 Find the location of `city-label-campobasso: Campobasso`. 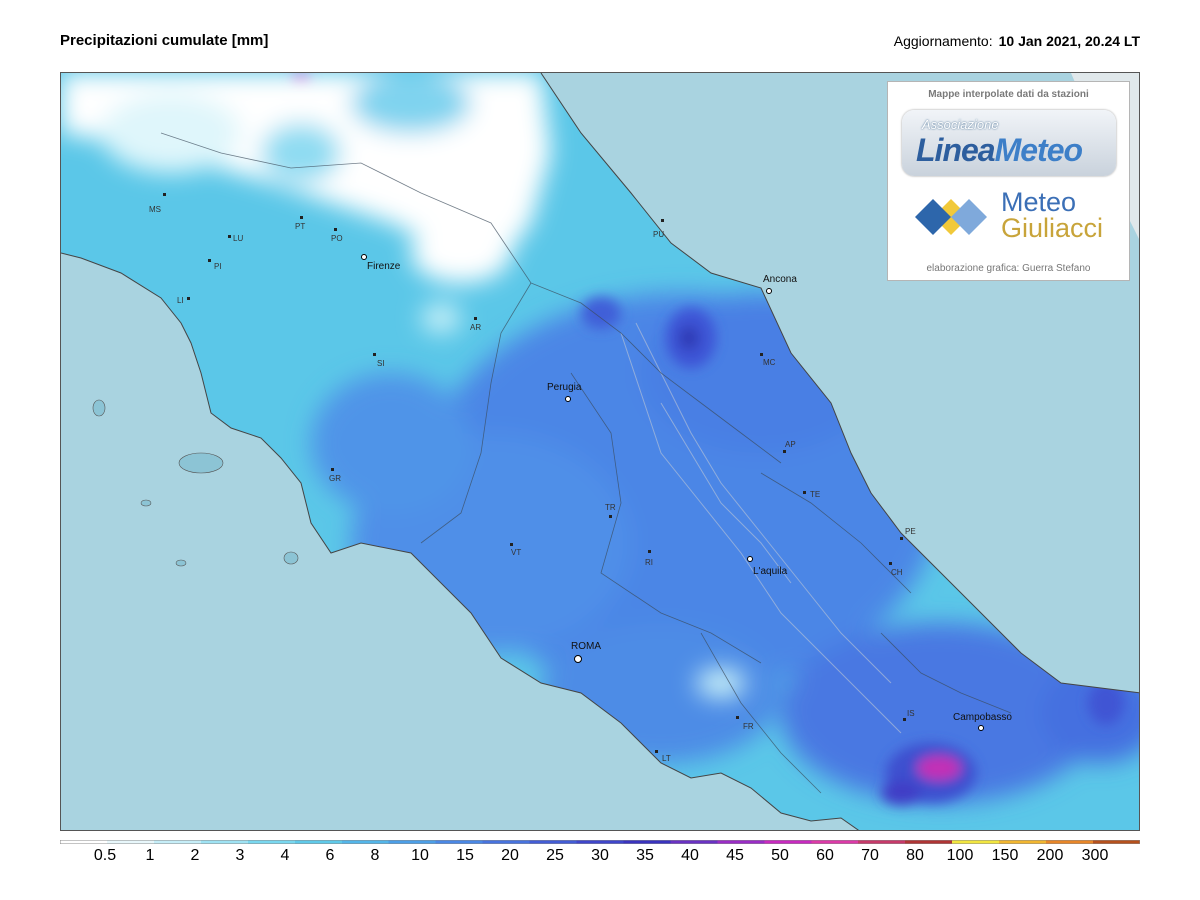

city-label-campobasso: Campobasso is located at coordinates (982, 717).